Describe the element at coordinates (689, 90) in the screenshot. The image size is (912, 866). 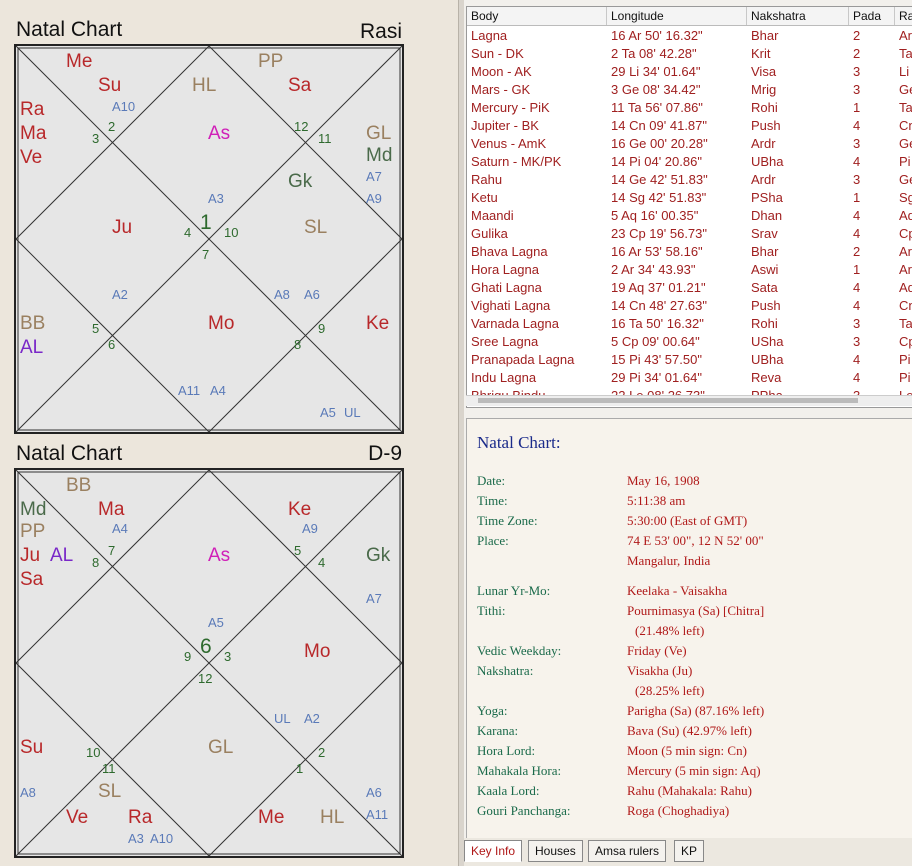
I see `table-row: Mars - GK 3 Ge 08' 34.42" Mrig 3 Ge` at that location.